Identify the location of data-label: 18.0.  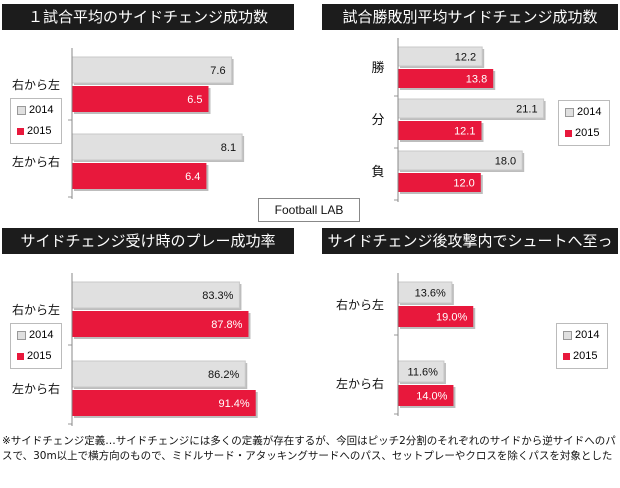
(505, 162).